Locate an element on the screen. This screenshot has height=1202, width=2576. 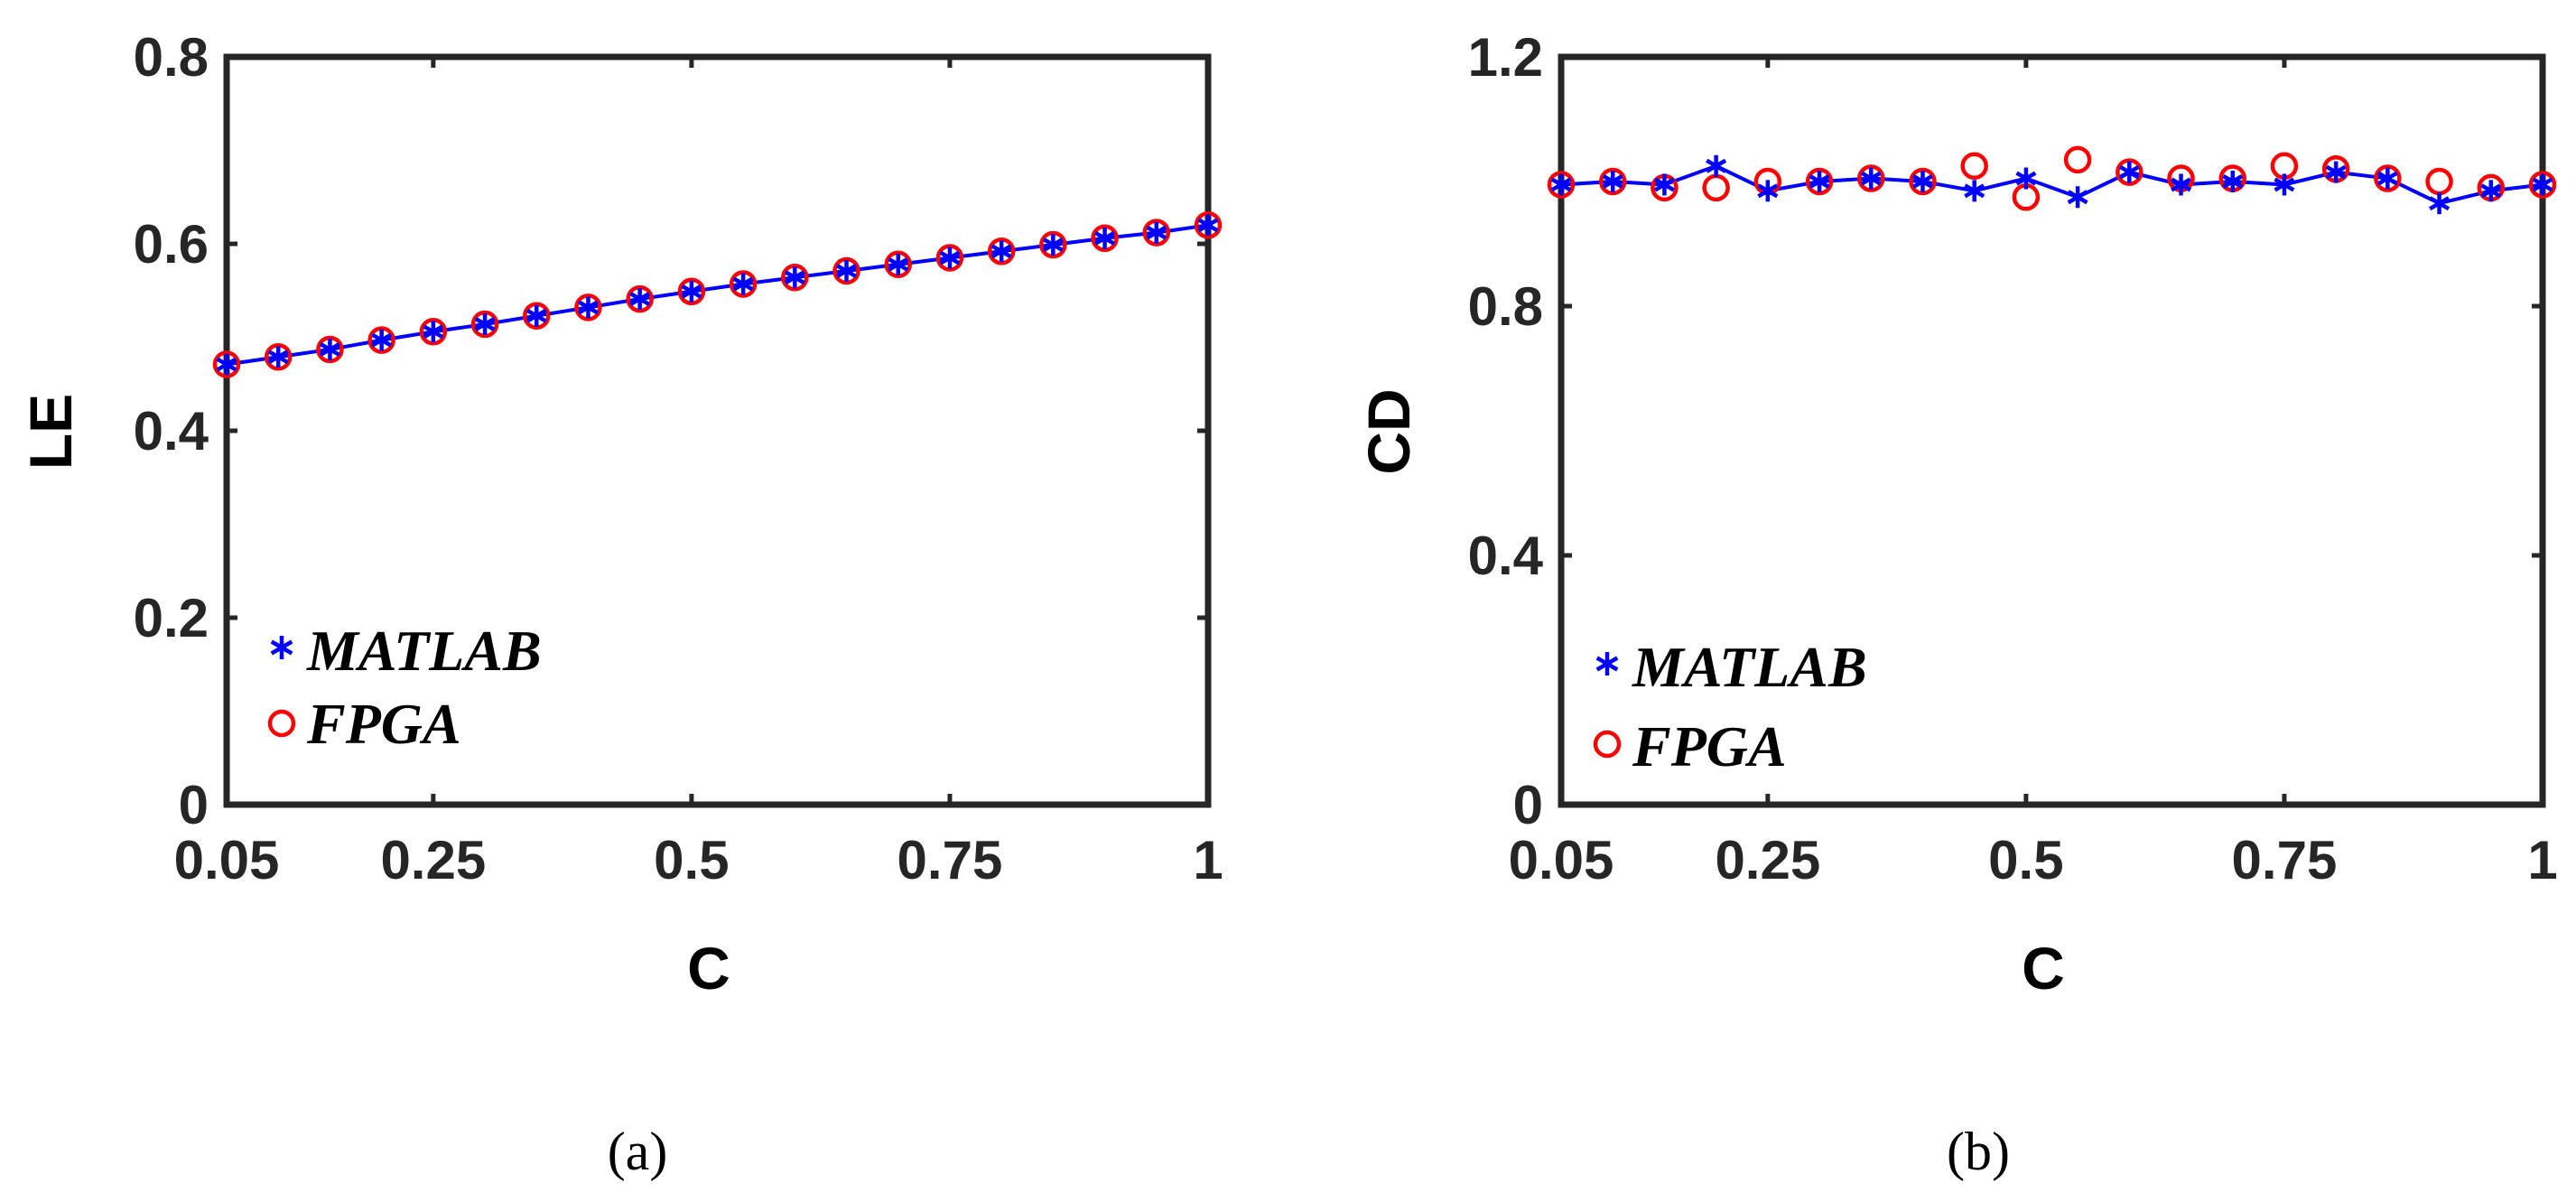
legend-label-matlab-b: MATLAB is located at coordinates (1749, 667).